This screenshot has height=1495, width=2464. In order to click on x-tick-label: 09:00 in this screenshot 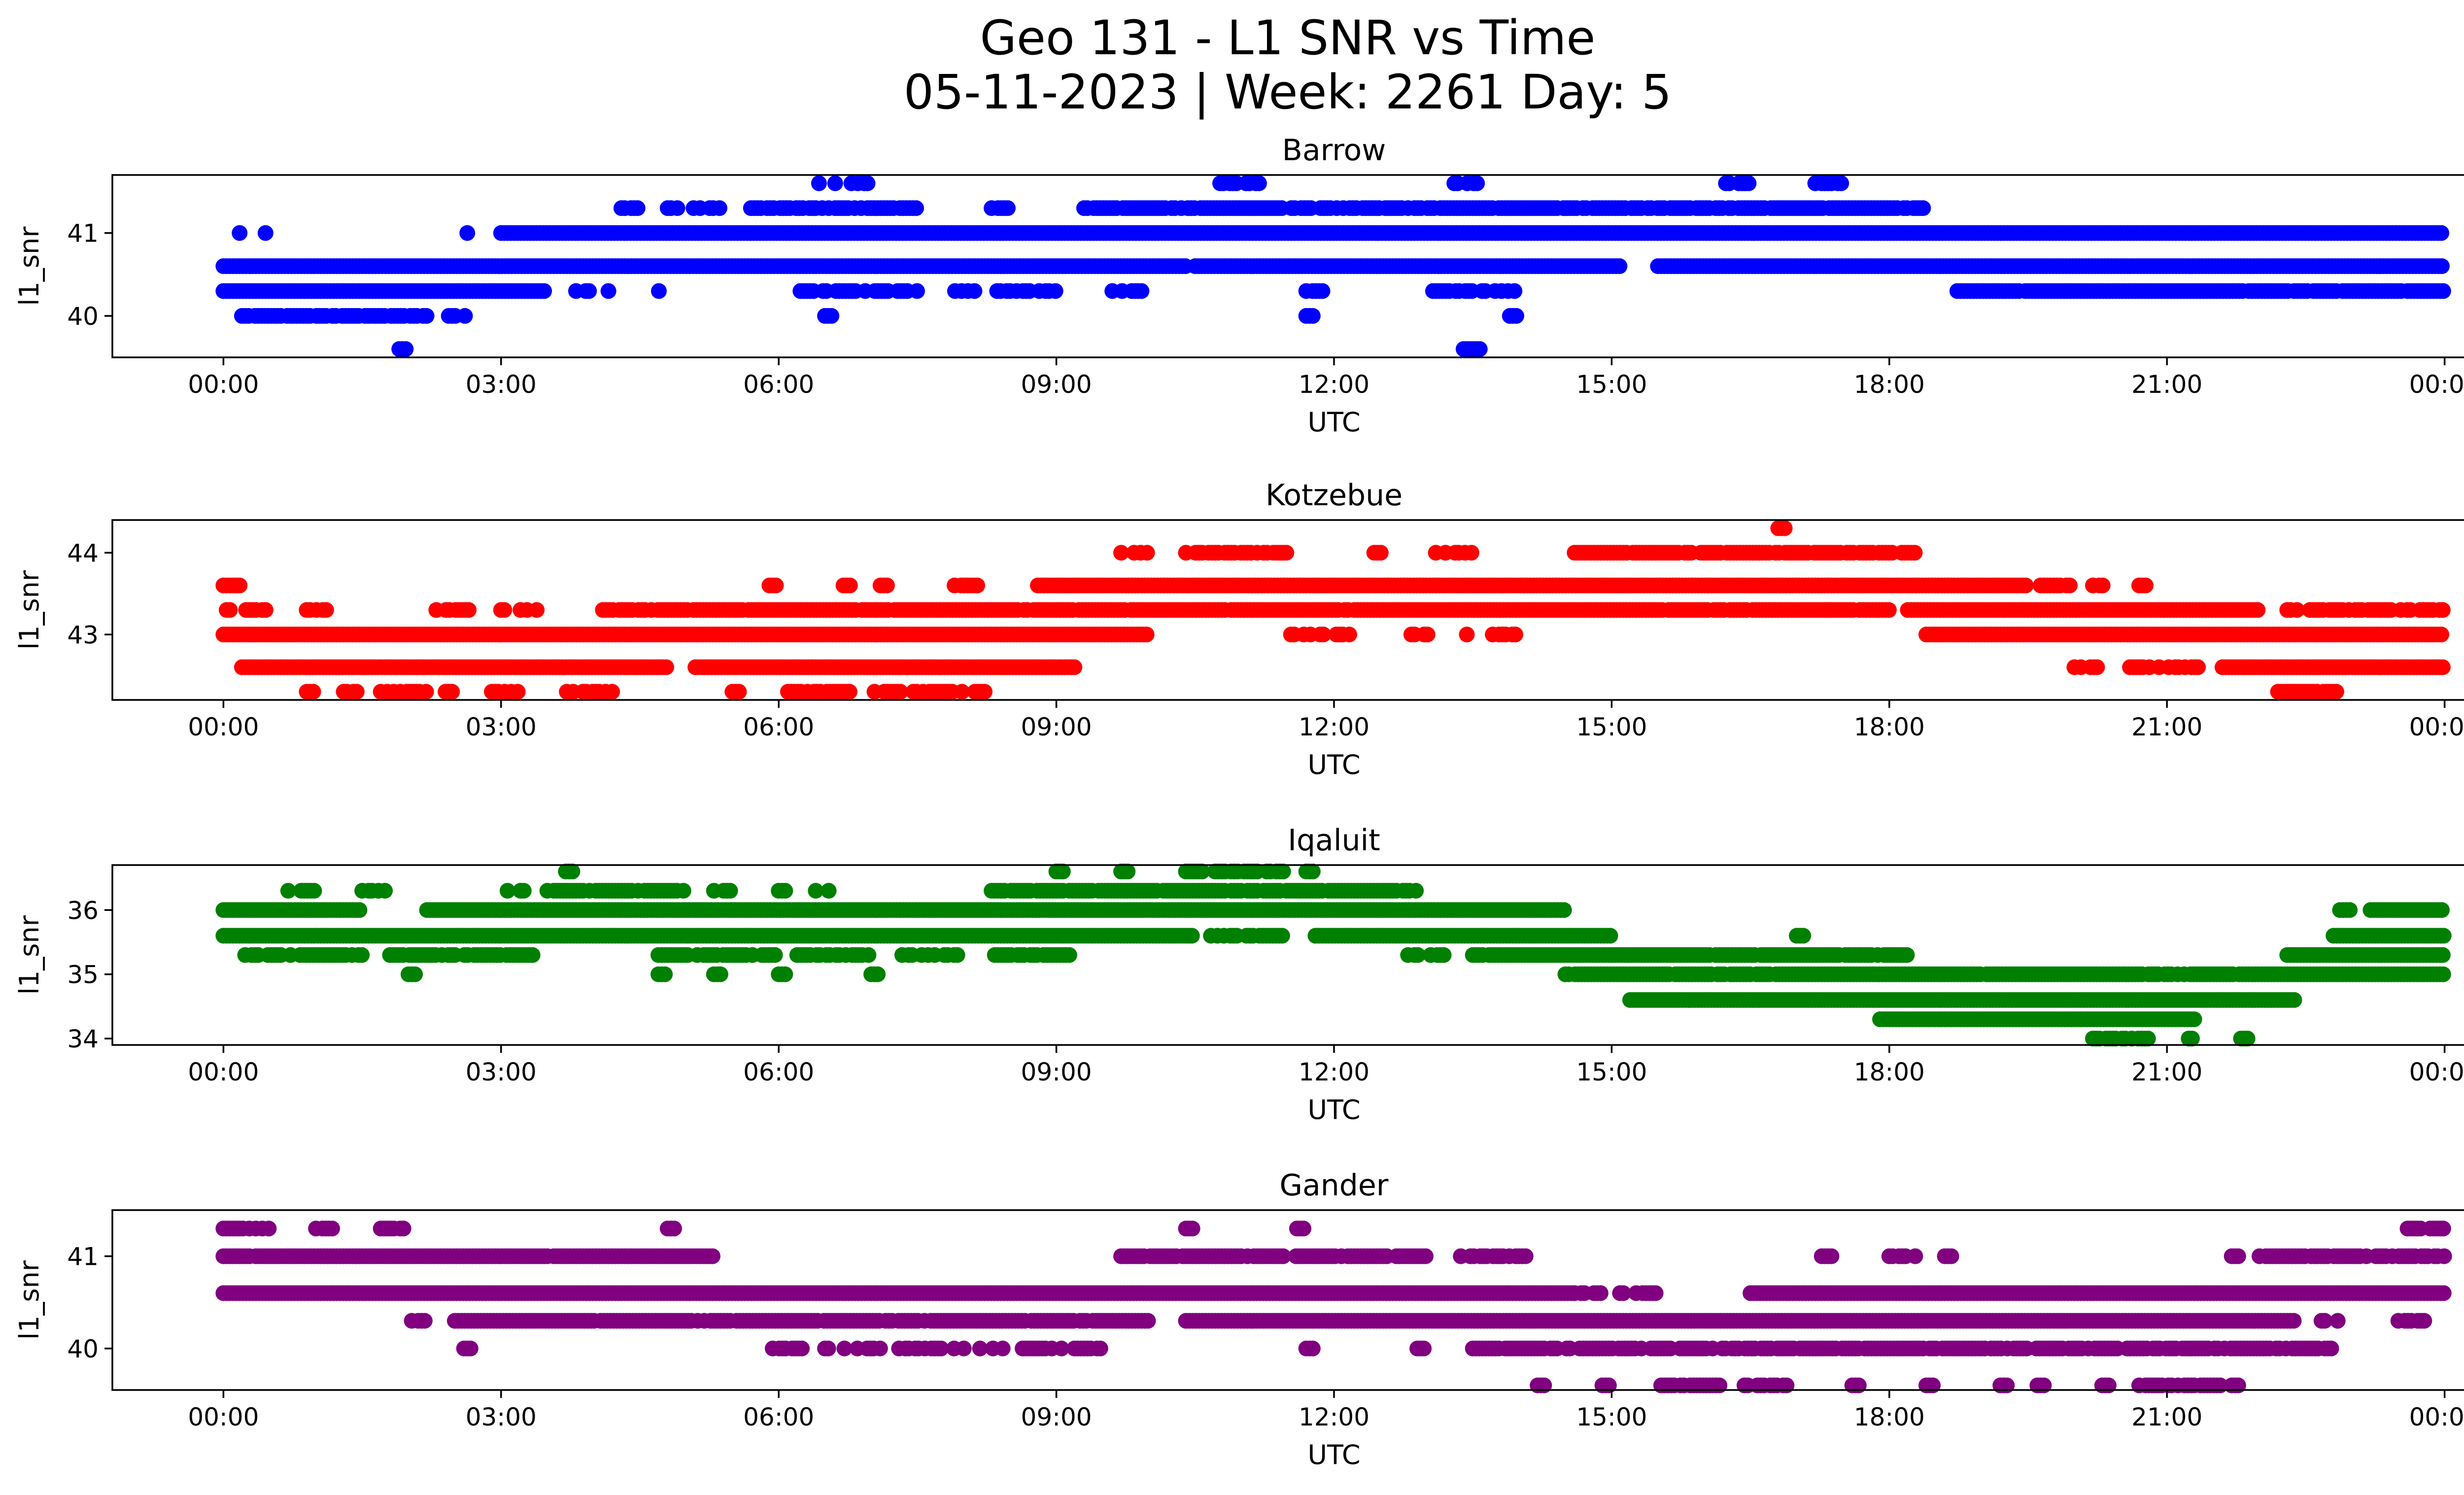, I will do `click(1056, 384)`.